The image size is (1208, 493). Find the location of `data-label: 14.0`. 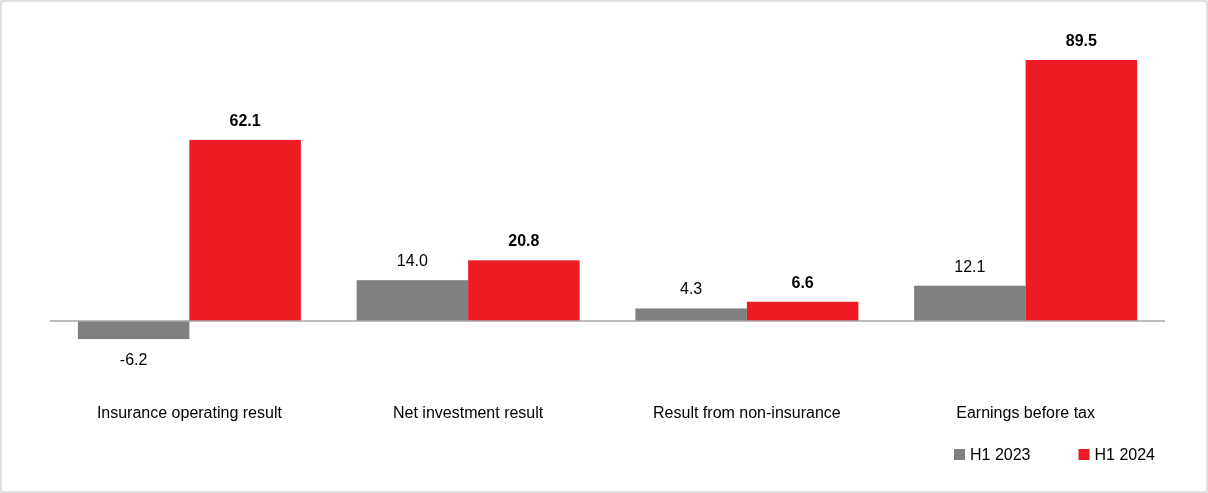

data-label: 14.0 is located at coordinates (412, 261).